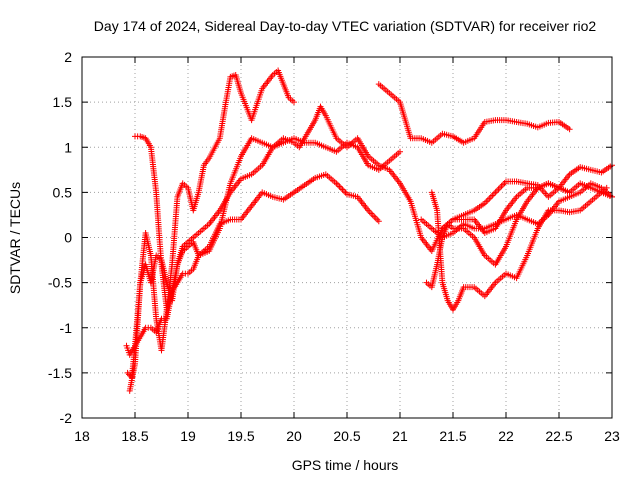 This screenshot has width=640, height=480. What do you see at coordinates (68, 147) in the screenshot?
I see `y-tick-label: 1` at bounding box center [68, 147].